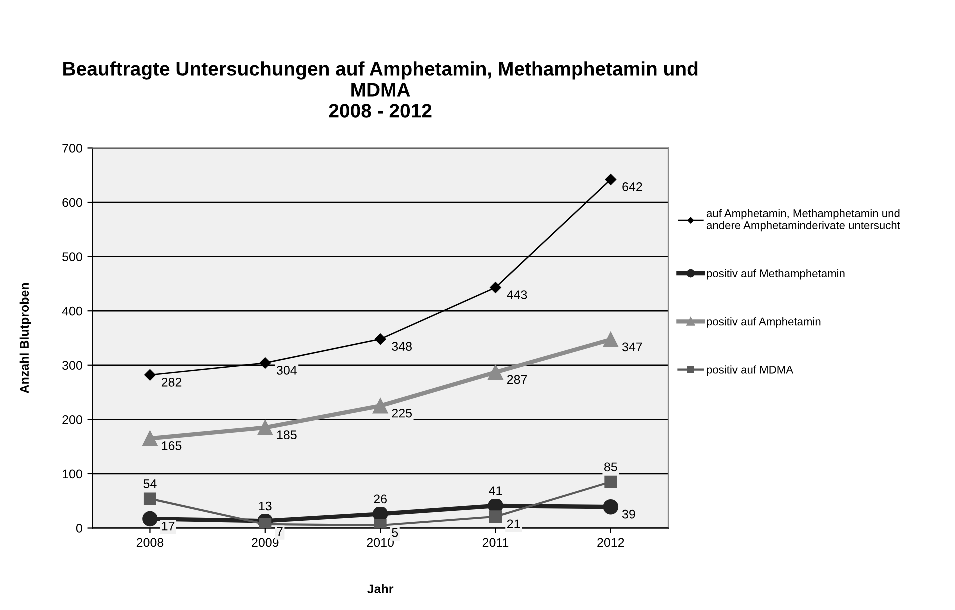 Image resolution: width=955 pixels, height=610 pixels. What do you see at coordinates (629, 514) in the screenshot?
I see `data-label: 39` at bounding box center [629, 514].